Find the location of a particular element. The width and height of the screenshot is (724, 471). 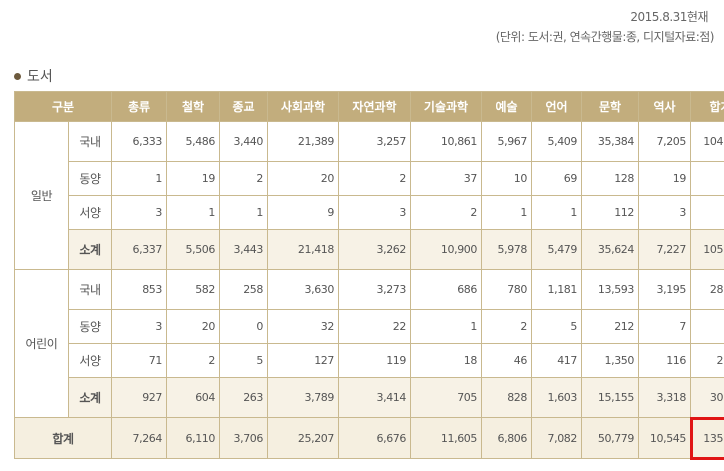

table-cell: 7,205 is located at coordinates (664, 141).